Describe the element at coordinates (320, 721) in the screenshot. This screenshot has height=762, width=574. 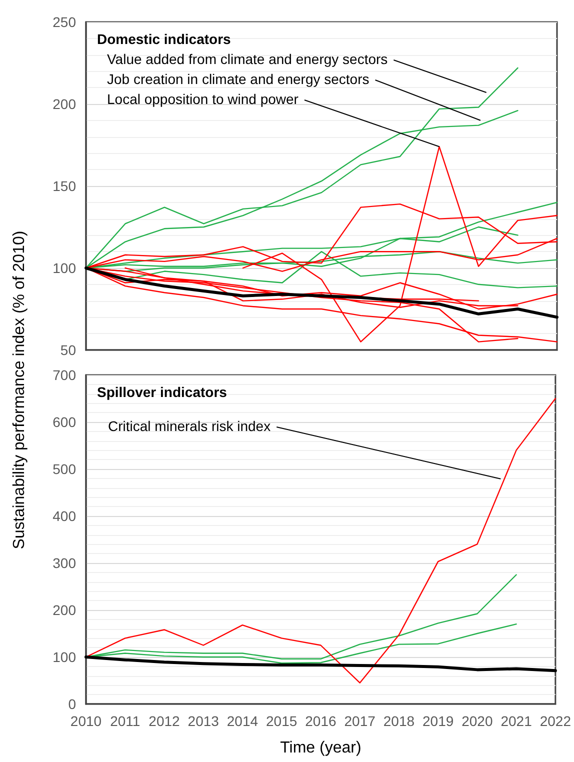
I see `x-tick-label: 2016` at that location.